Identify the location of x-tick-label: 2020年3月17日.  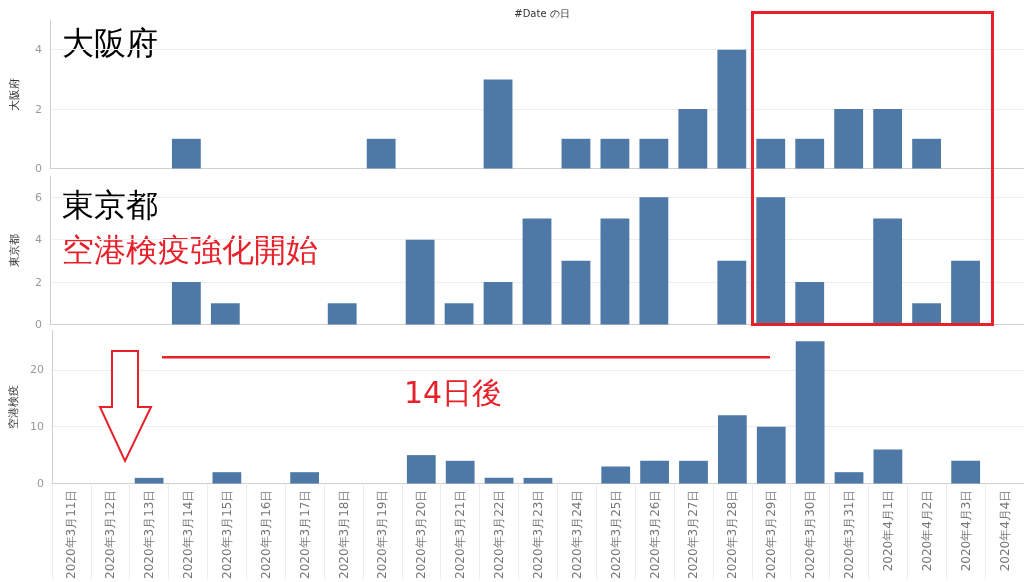
(304, 534).